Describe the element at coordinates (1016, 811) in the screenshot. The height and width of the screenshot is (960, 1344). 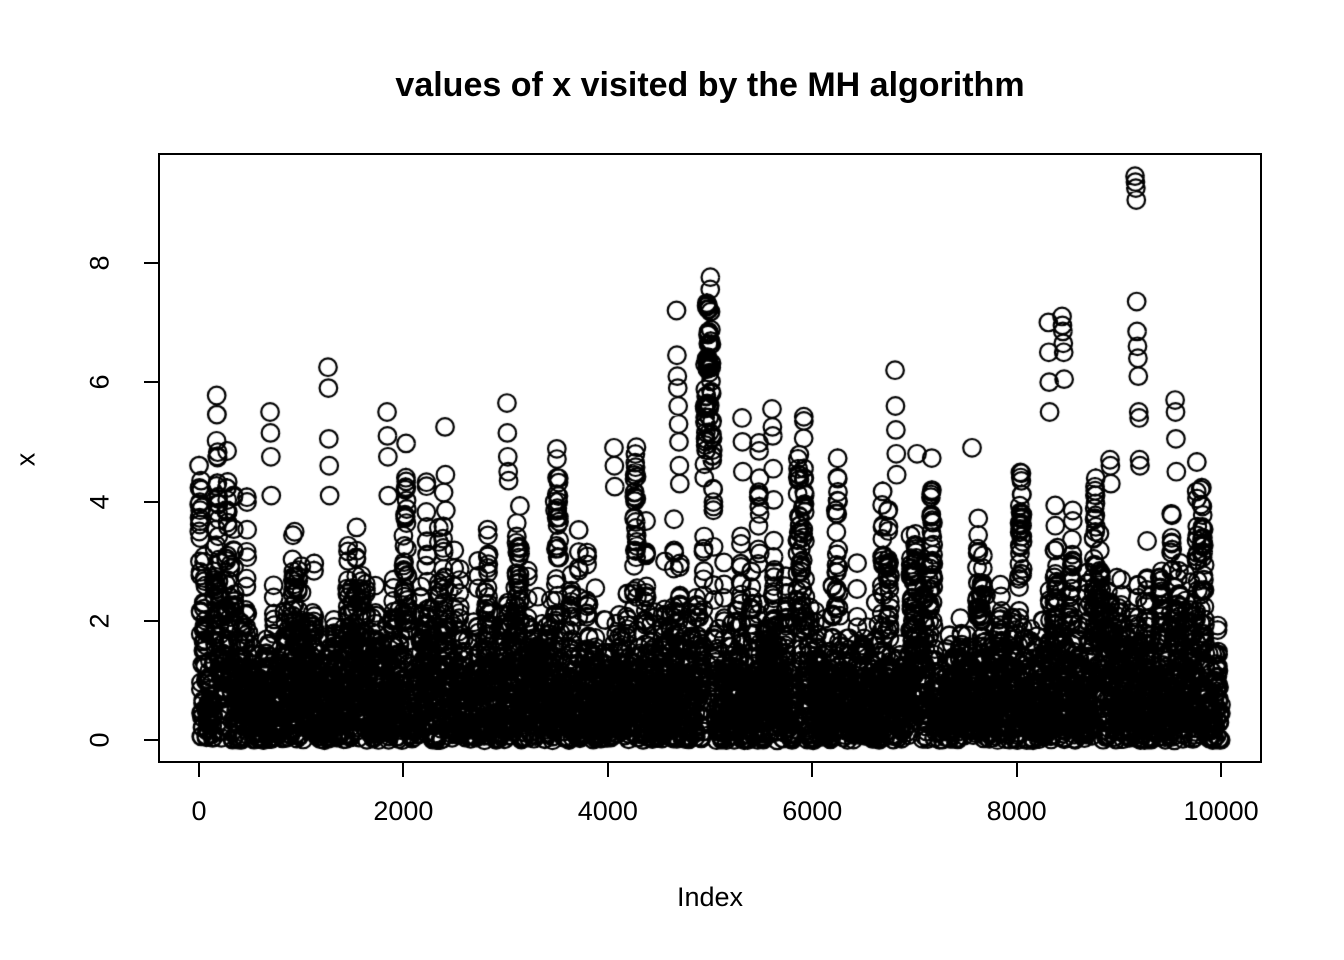
I see `x-tick-label: 8000` at that location.